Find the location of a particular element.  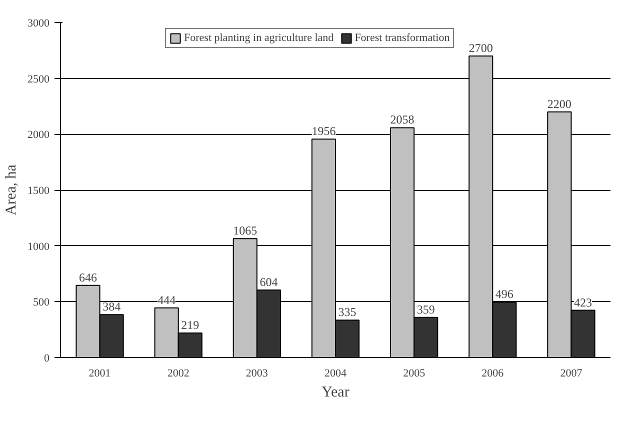

data-label: 1956 is located at coordinates (324, 131).